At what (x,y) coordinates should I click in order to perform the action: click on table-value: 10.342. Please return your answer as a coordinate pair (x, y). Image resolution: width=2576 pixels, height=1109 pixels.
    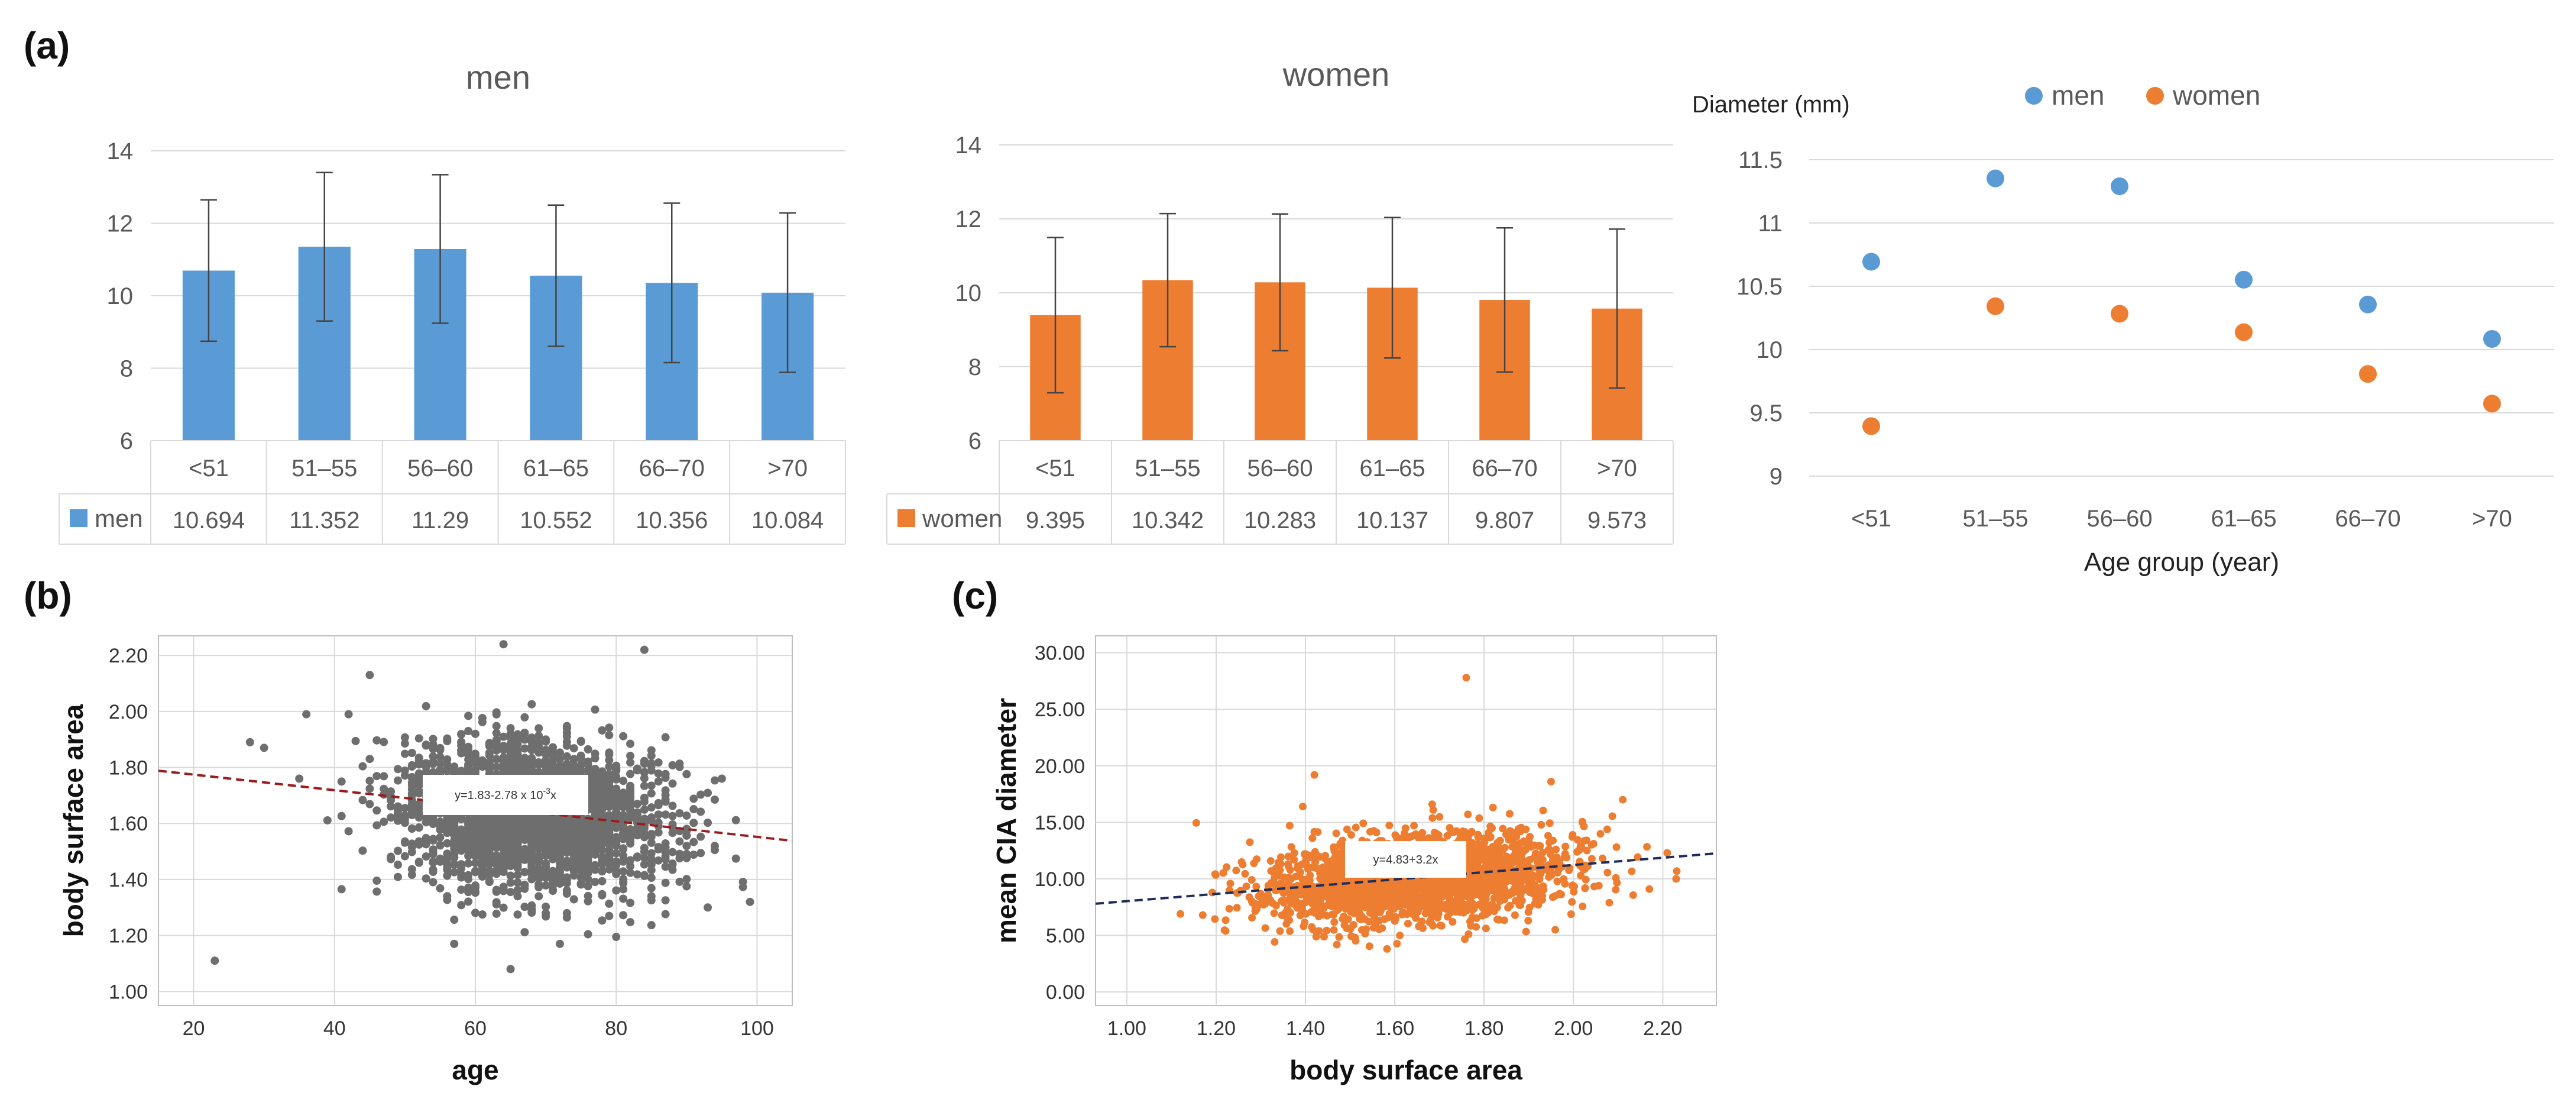
    Looking at the image, I should click on (1168, 520).